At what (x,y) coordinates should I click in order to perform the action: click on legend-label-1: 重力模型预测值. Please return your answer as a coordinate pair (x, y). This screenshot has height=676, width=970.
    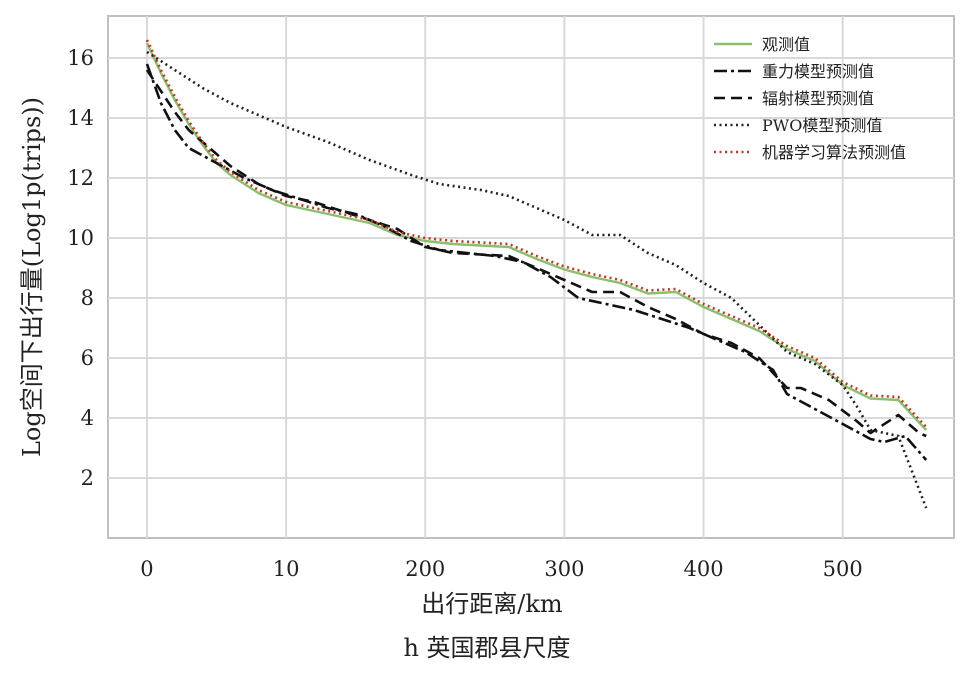
    Looking at the image, I should click on (818, 71).